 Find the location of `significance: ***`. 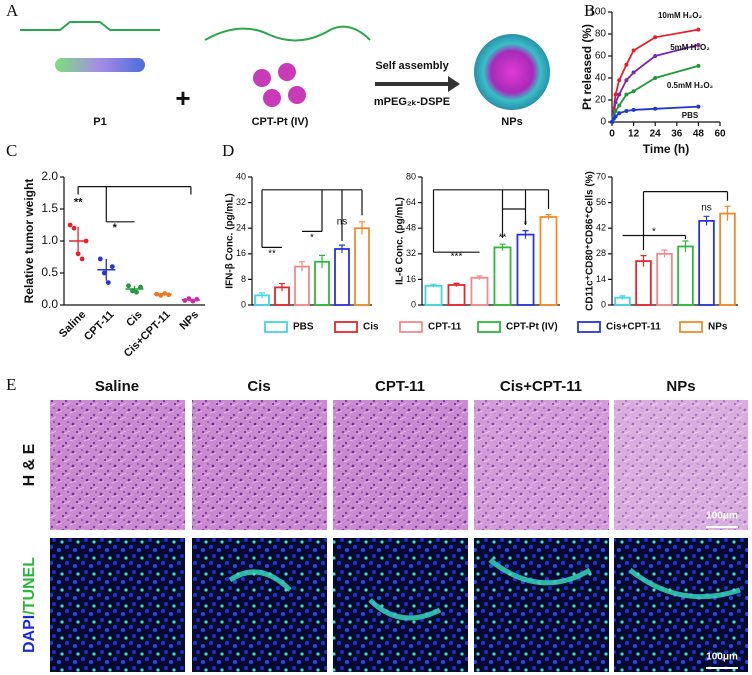

significance: *** is located at coordinates (457, 257).